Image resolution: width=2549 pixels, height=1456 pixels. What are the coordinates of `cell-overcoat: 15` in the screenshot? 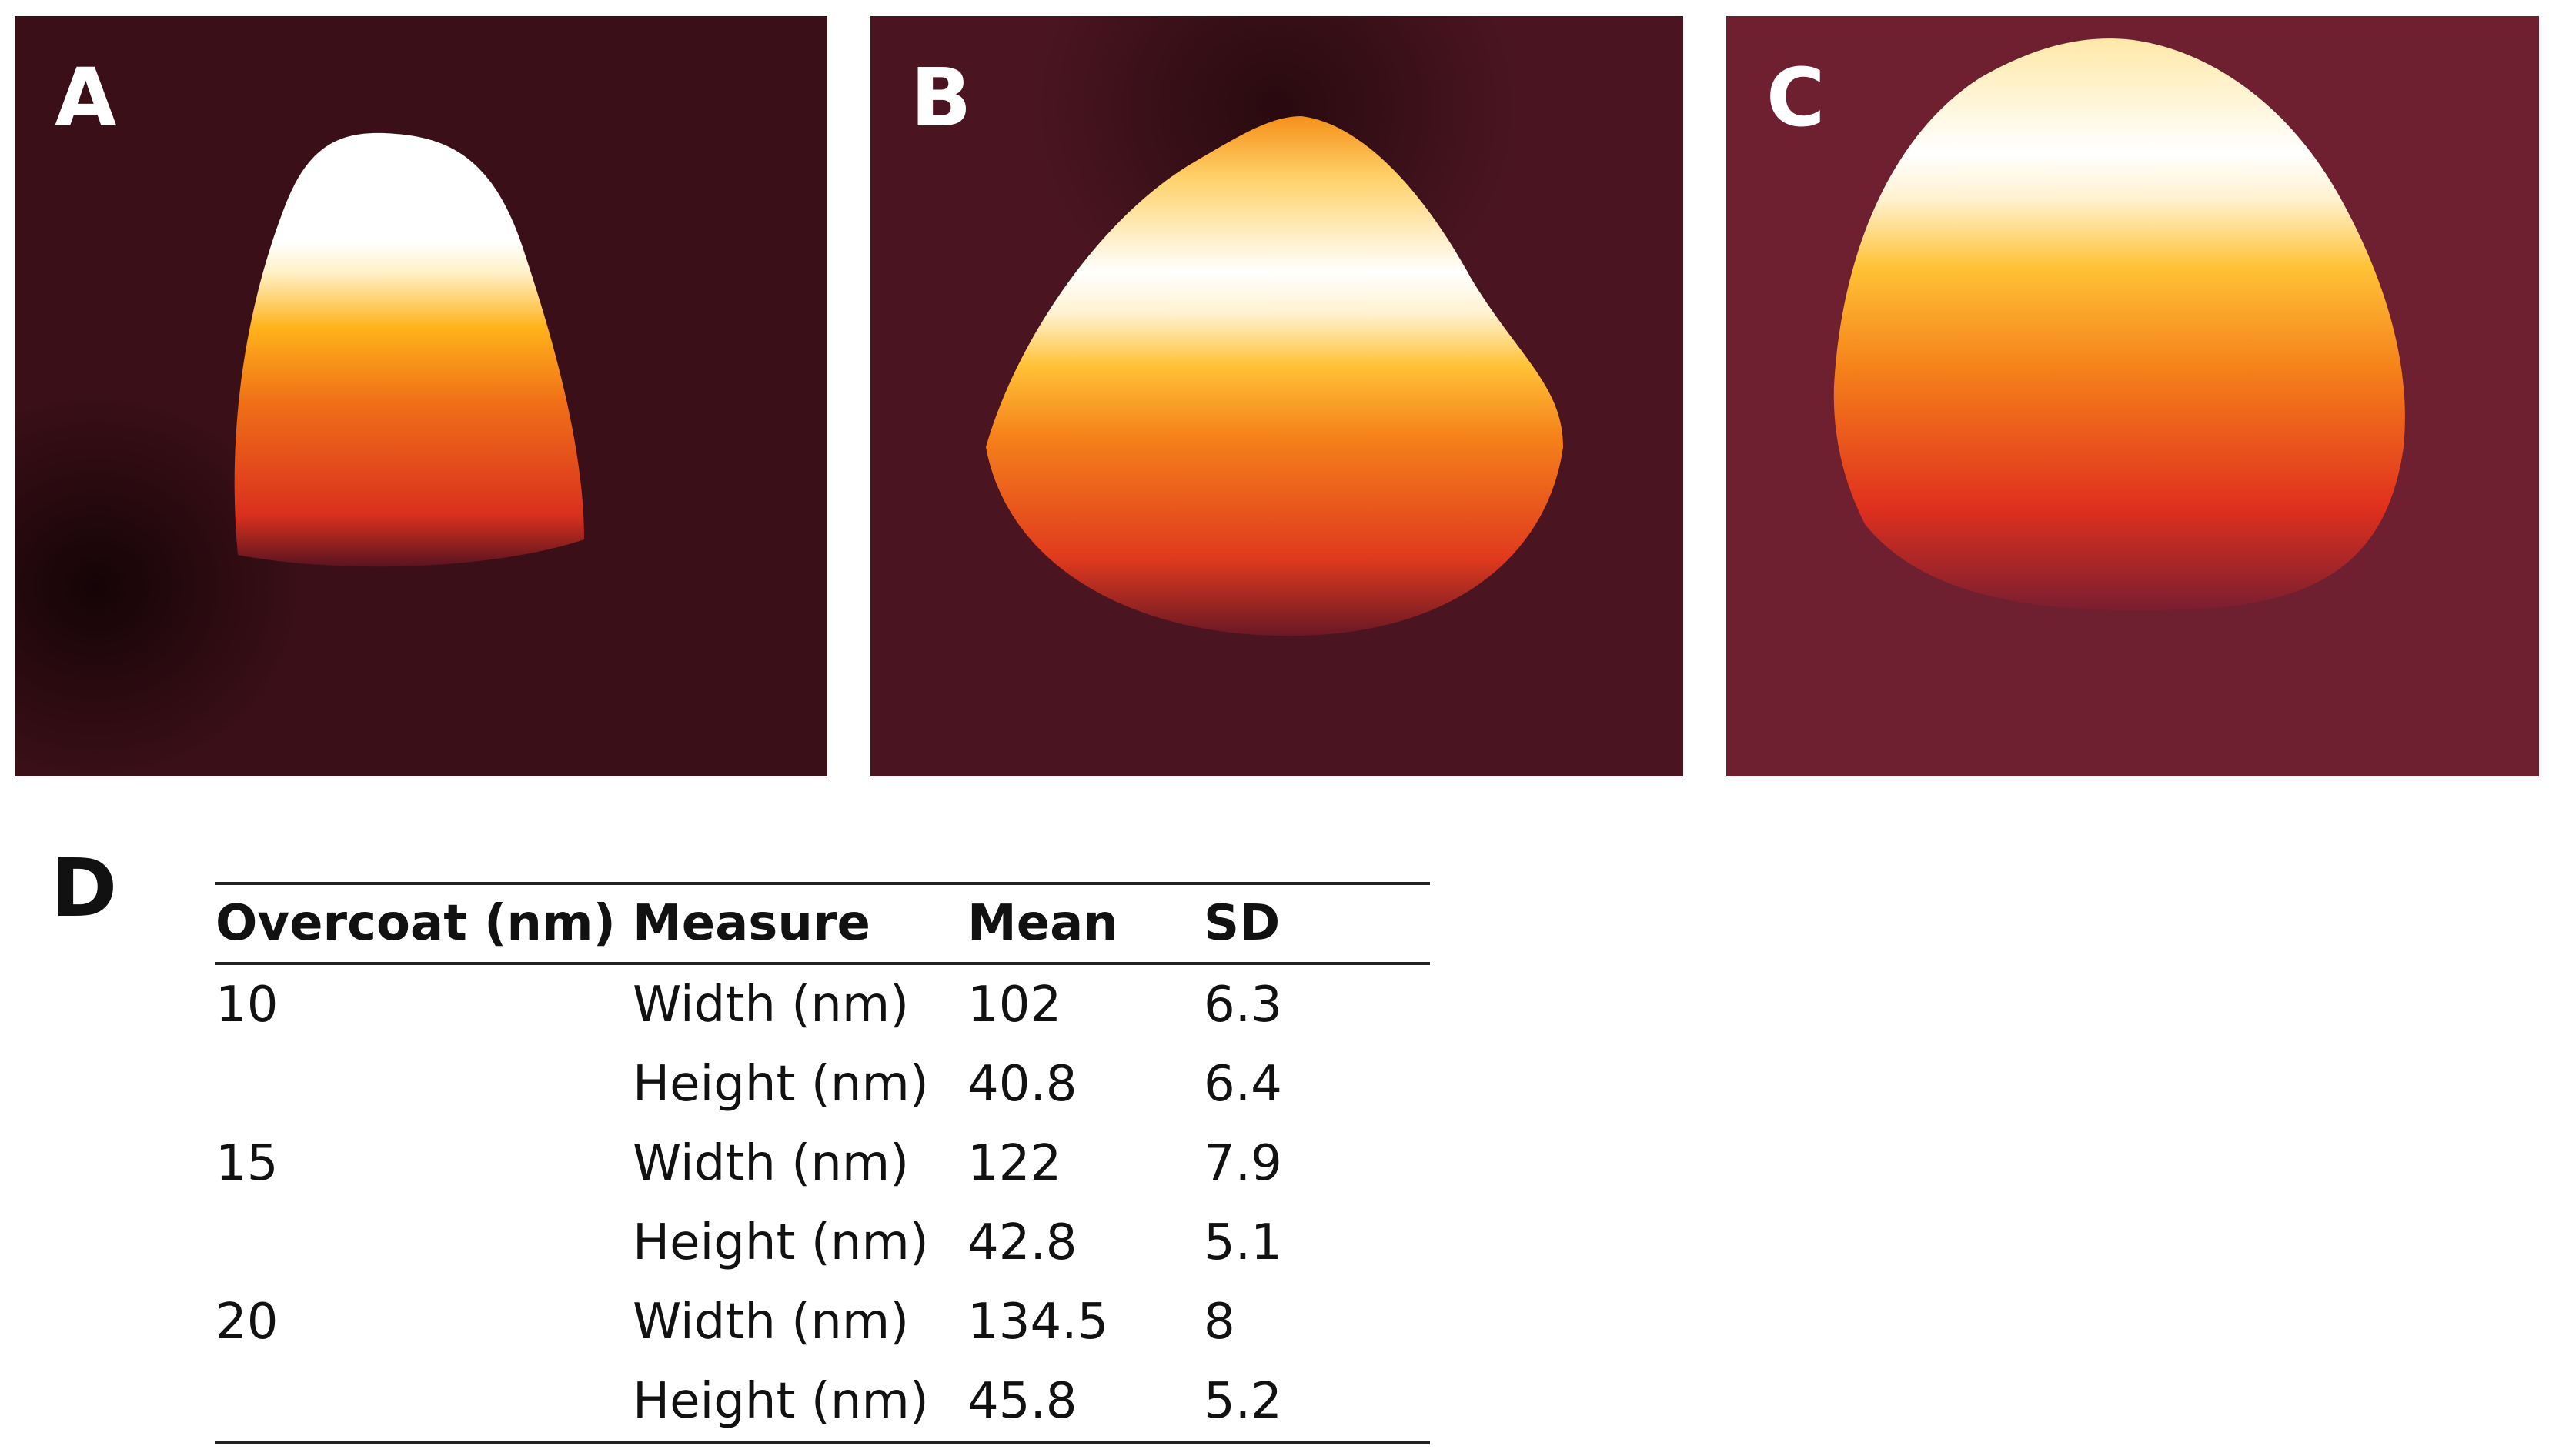 It's located at (247, 1163).